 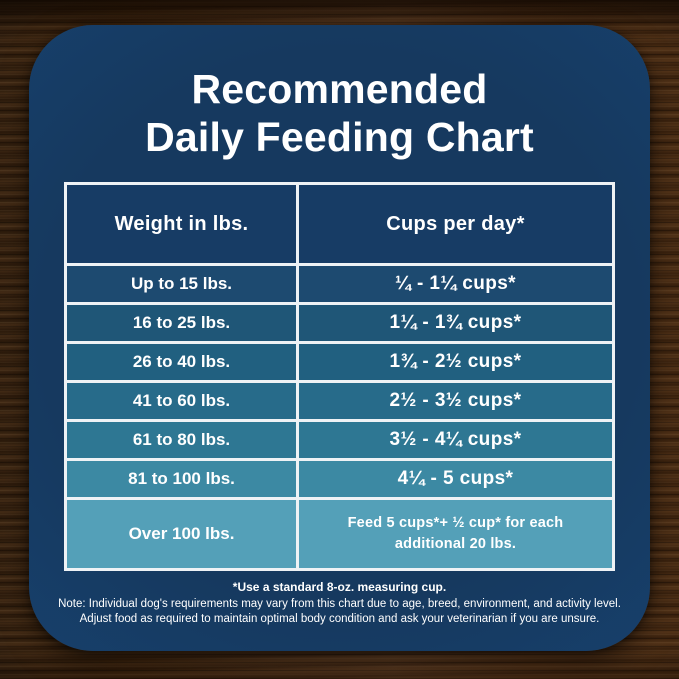 What do you see at coordinates (181, 479) in the screenshot?
I see `weight-cell: 81 to 100 lbs.` at bounding box center [181, 479].